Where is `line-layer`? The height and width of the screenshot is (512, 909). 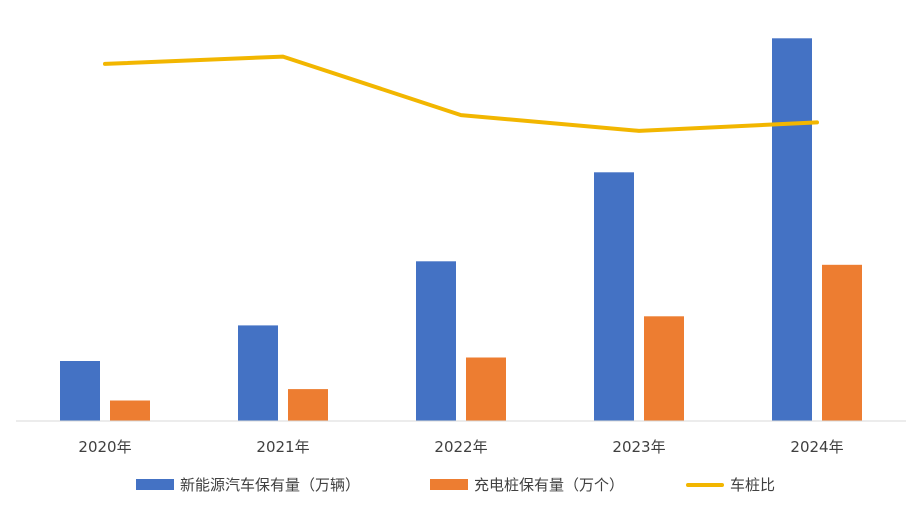
line-layer is located at coordinates (461, 93).